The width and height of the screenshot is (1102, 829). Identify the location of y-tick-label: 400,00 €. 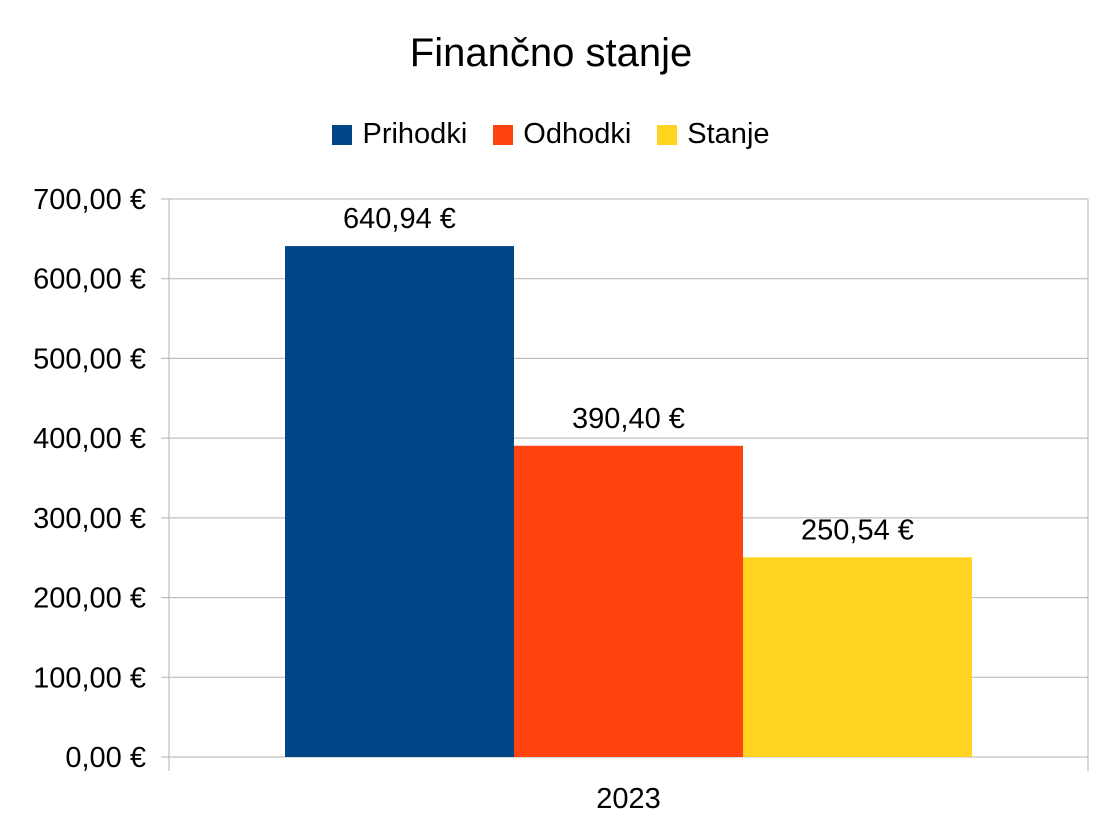
(89, 439).